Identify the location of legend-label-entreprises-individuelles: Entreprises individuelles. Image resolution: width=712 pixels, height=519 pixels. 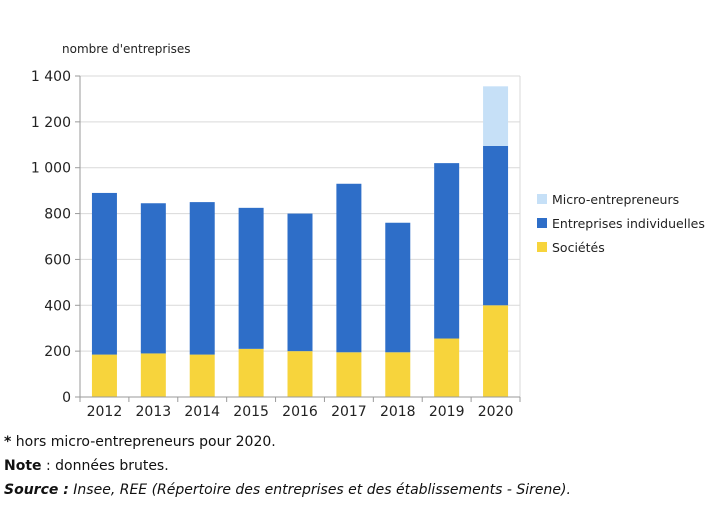
(628, 223).